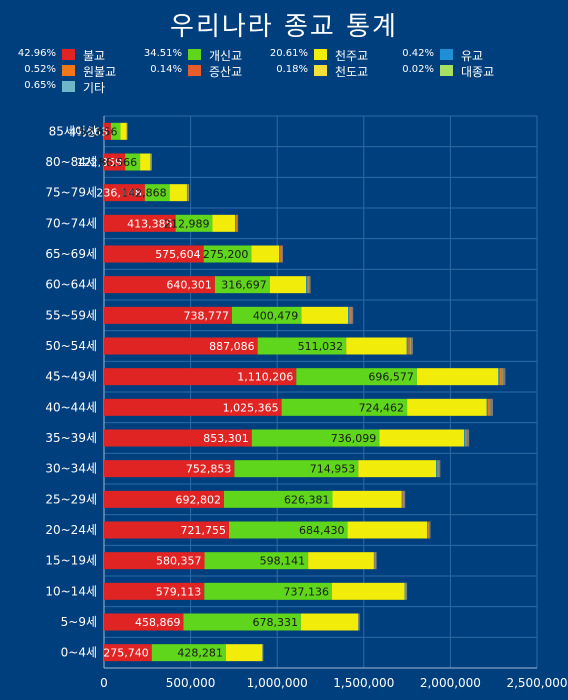 The height and width of the screenshot is (700, 568). What do you see at coordinates (71, 469) in the screenshot?
I see `y-tick-label: 30~34세` at bounding box center [71, 469].